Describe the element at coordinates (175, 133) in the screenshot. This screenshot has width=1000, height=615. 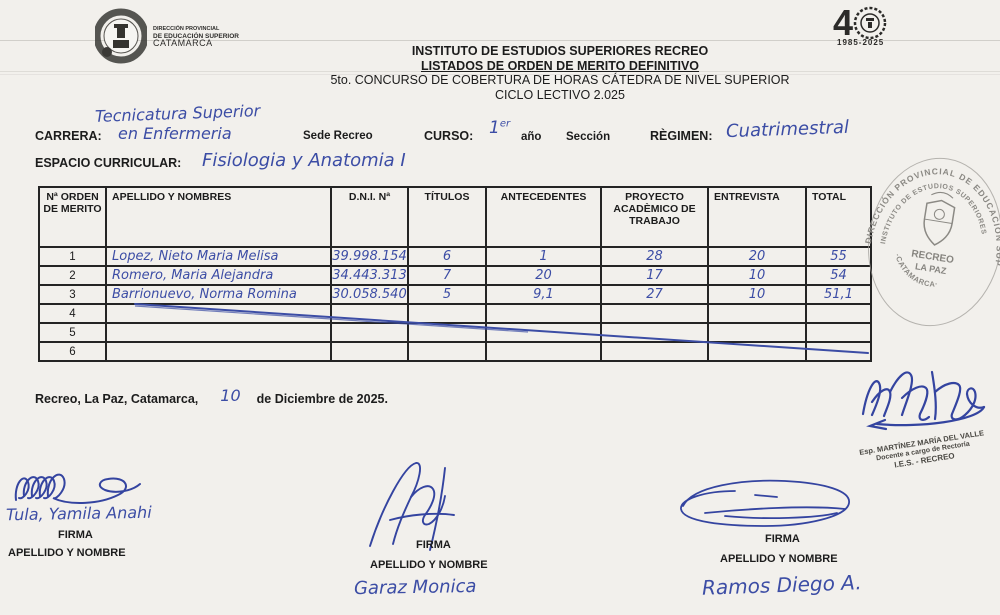
I see `carrera-handwritten-line2: en Enfermeria` at that location.